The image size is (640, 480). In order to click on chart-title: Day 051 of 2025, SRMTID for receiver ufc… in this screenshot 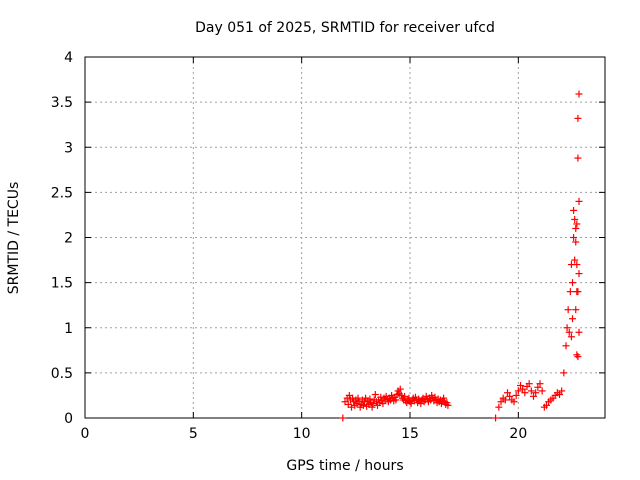, I will do `click(345, 28)`.